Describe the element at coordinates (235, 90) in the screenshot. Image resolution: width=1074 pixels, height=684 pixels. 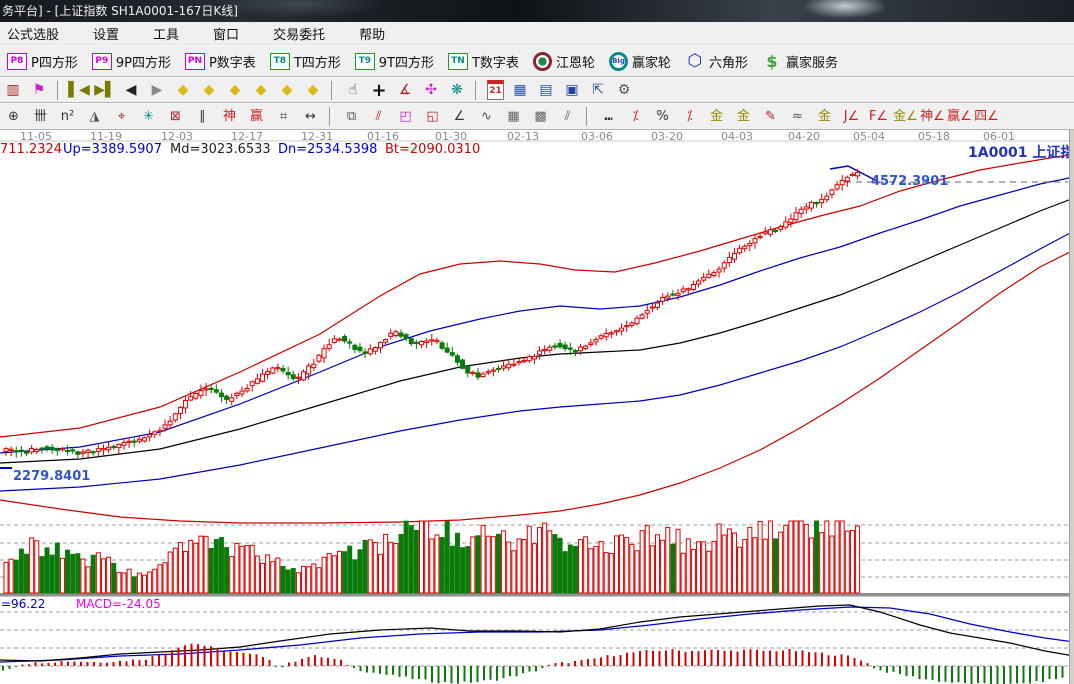
I see `h-expand-diamond-icon: ◆` at that location.